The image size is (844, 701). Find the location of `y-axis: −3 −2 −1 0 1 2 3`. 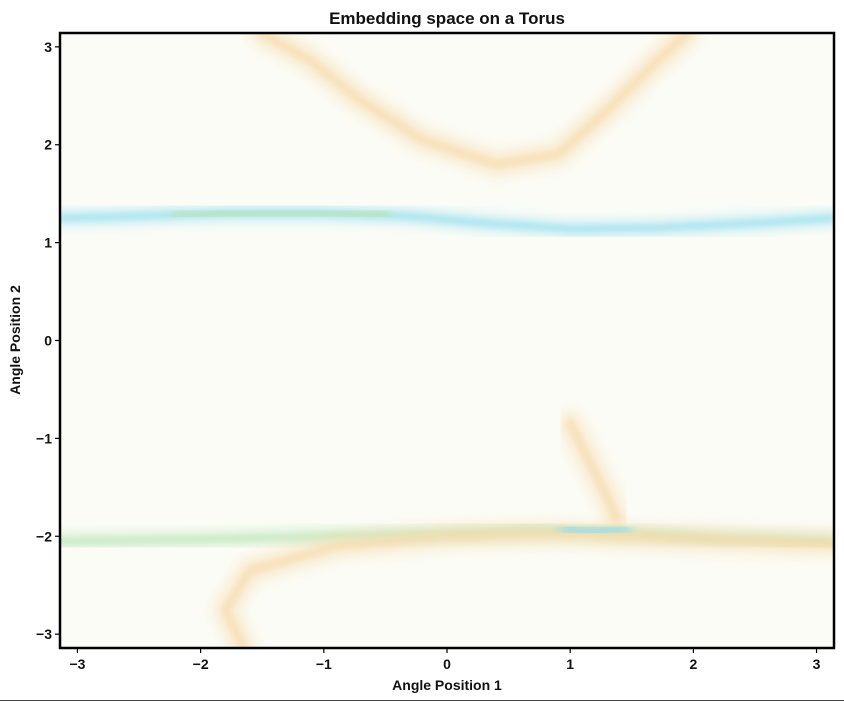

y-axis: −3 −2 −1 0 1 2 3 is located at coordinates (48, 340).